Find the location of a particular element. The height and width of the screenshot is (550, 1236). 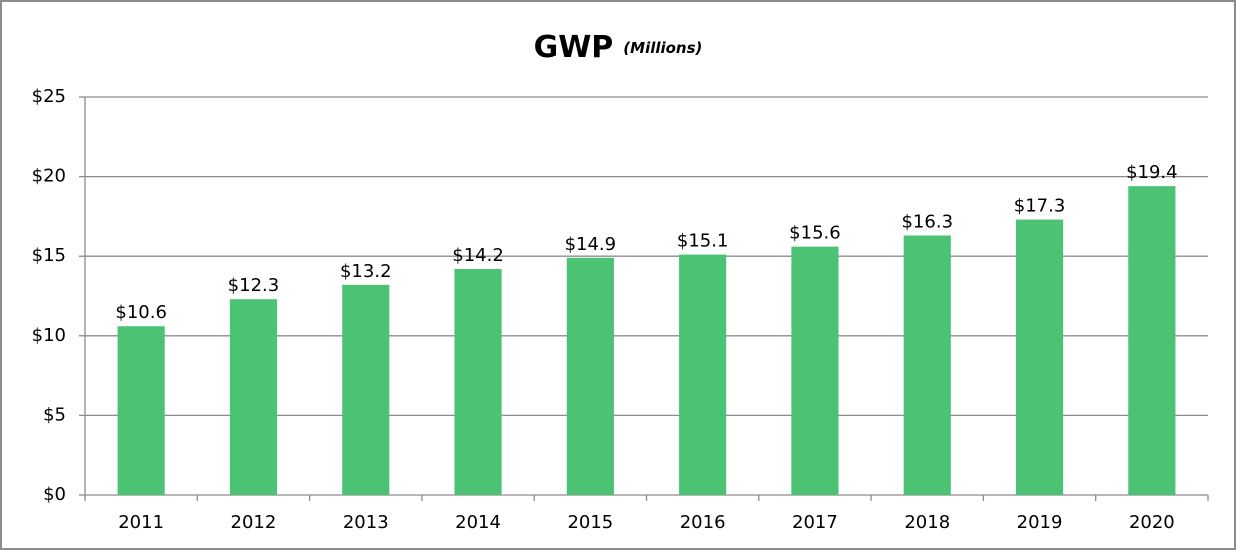

x-tick-label: 2011 is located at coordinates (141, 522).